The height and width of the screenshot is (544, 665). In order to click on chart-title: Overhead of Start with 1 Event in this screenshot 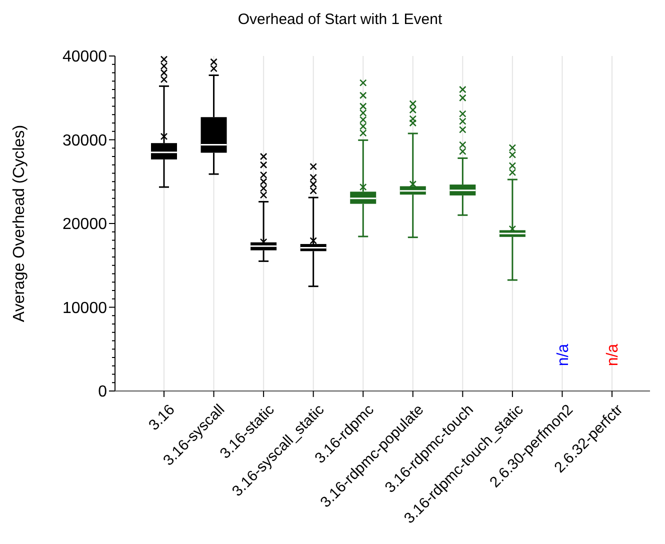, I will do `click(340, 19)`.